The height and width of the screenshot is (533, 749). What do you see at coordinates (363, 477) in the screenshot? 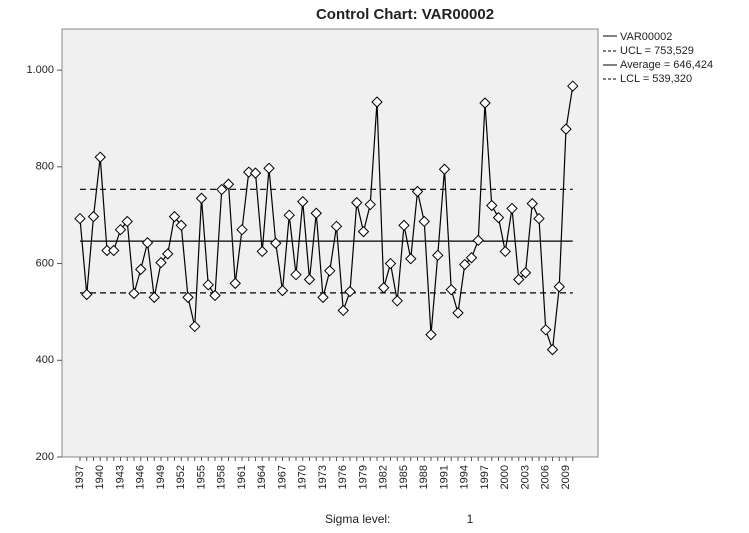
I see `x-tick-label: 1979` at bounding box center [363, 477].